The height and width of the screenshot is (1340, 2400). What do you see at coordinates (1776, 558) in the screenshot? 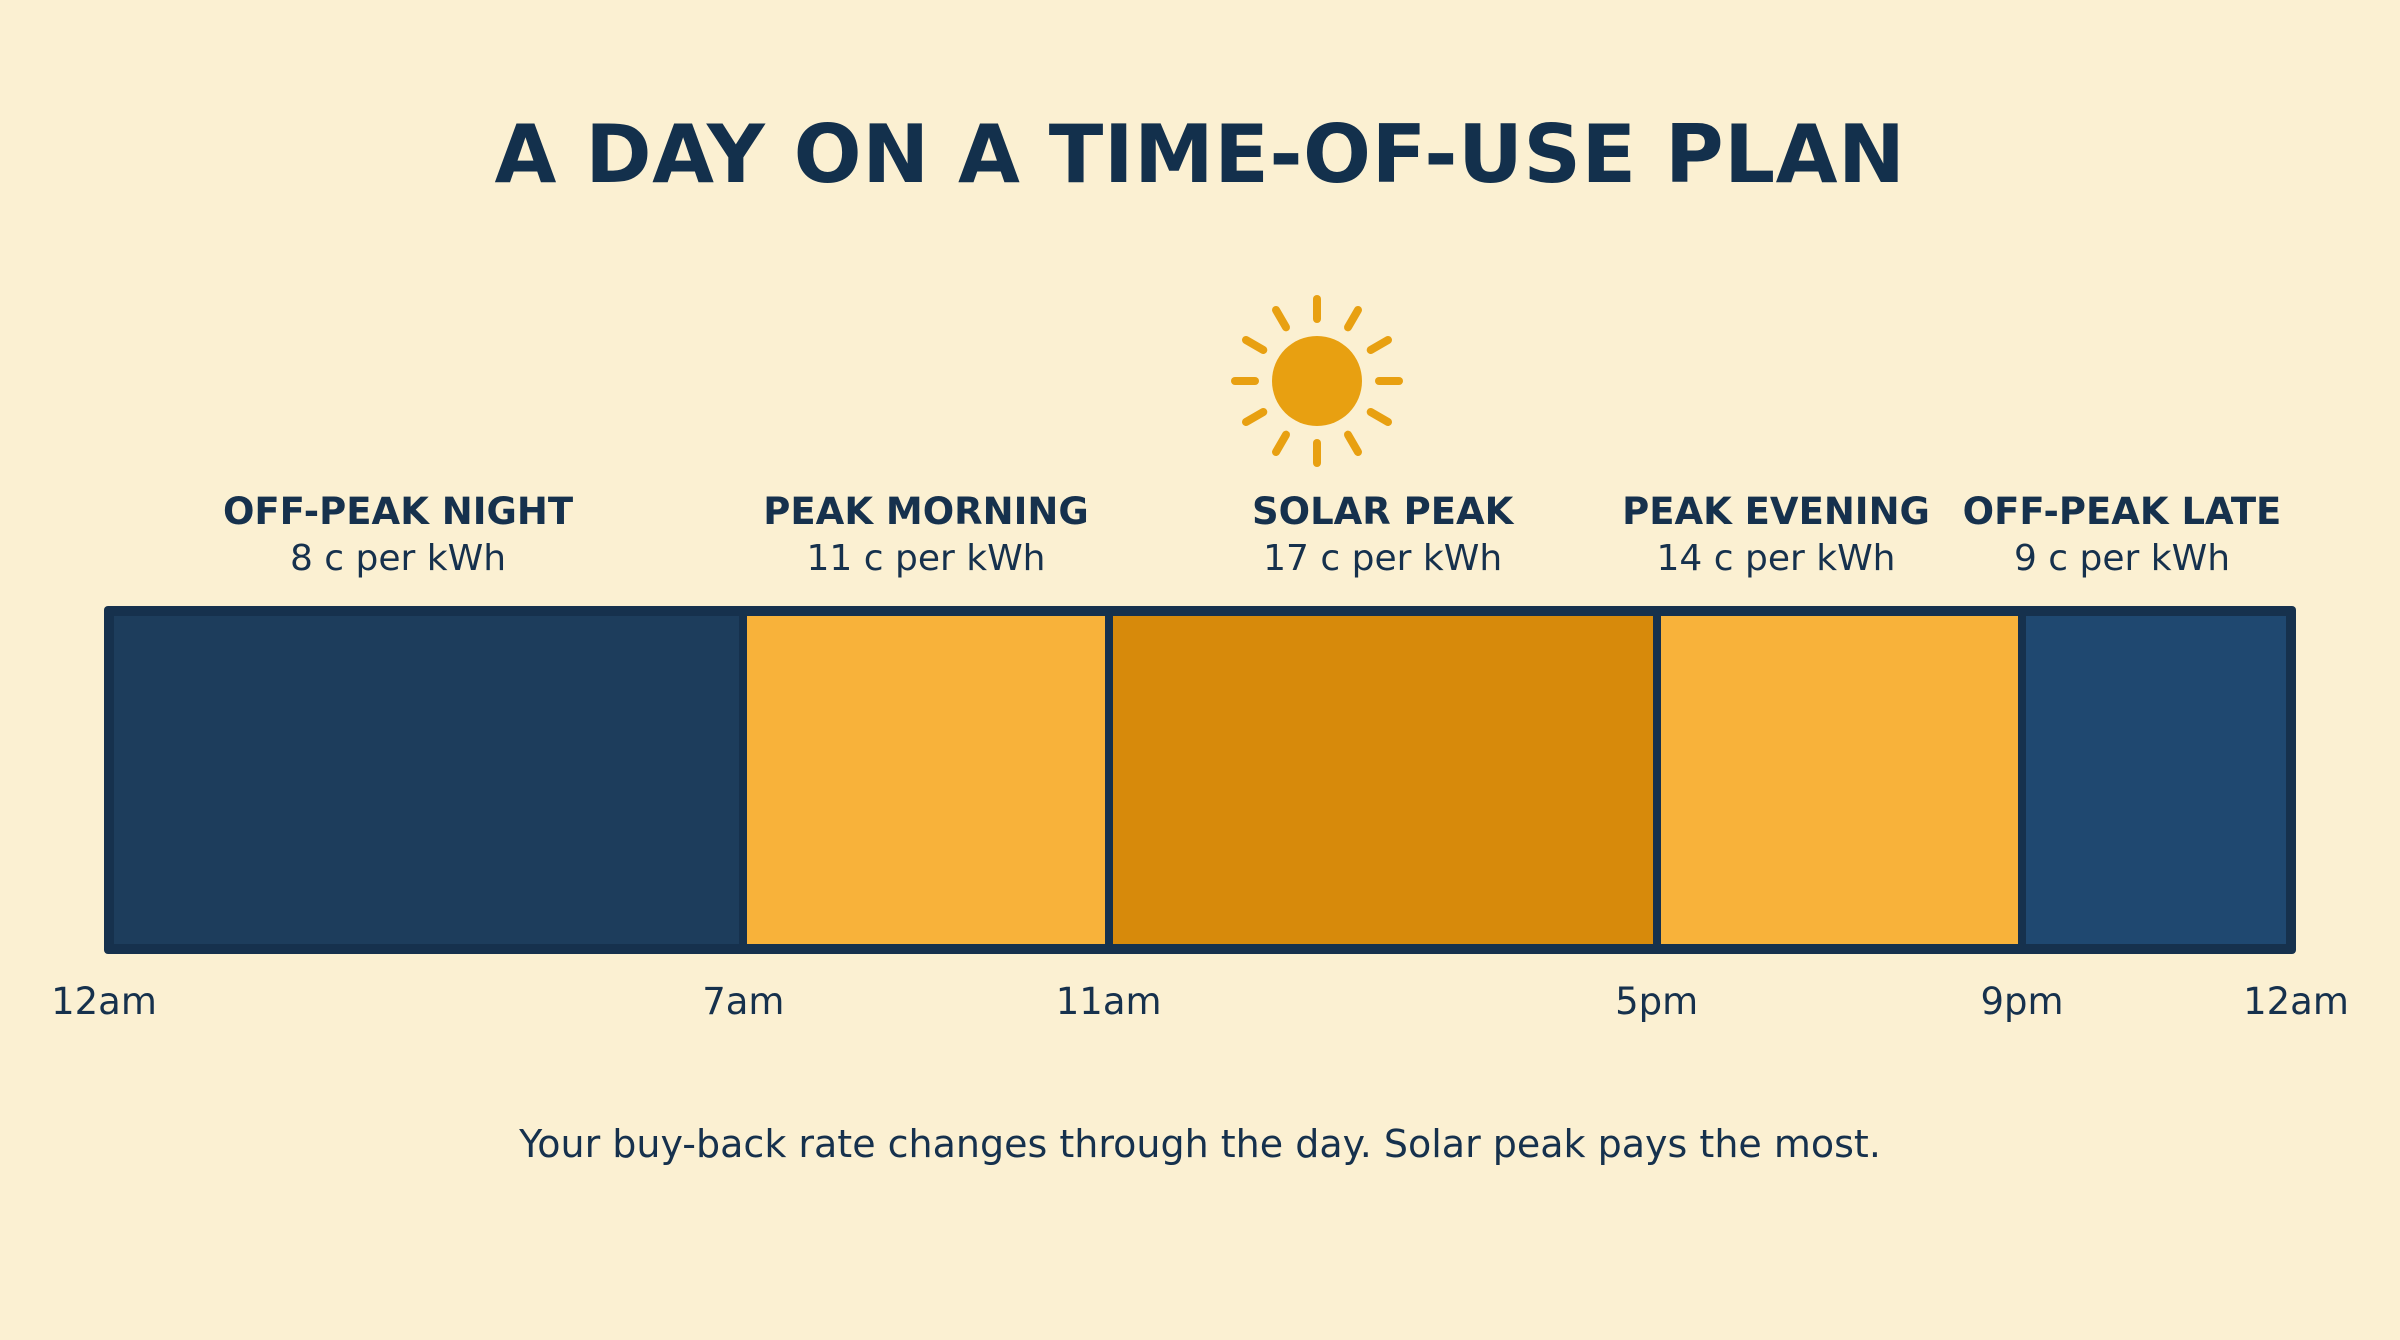
I see `period-rate: 14 c per kWh` at bounding box center [1776, 558].